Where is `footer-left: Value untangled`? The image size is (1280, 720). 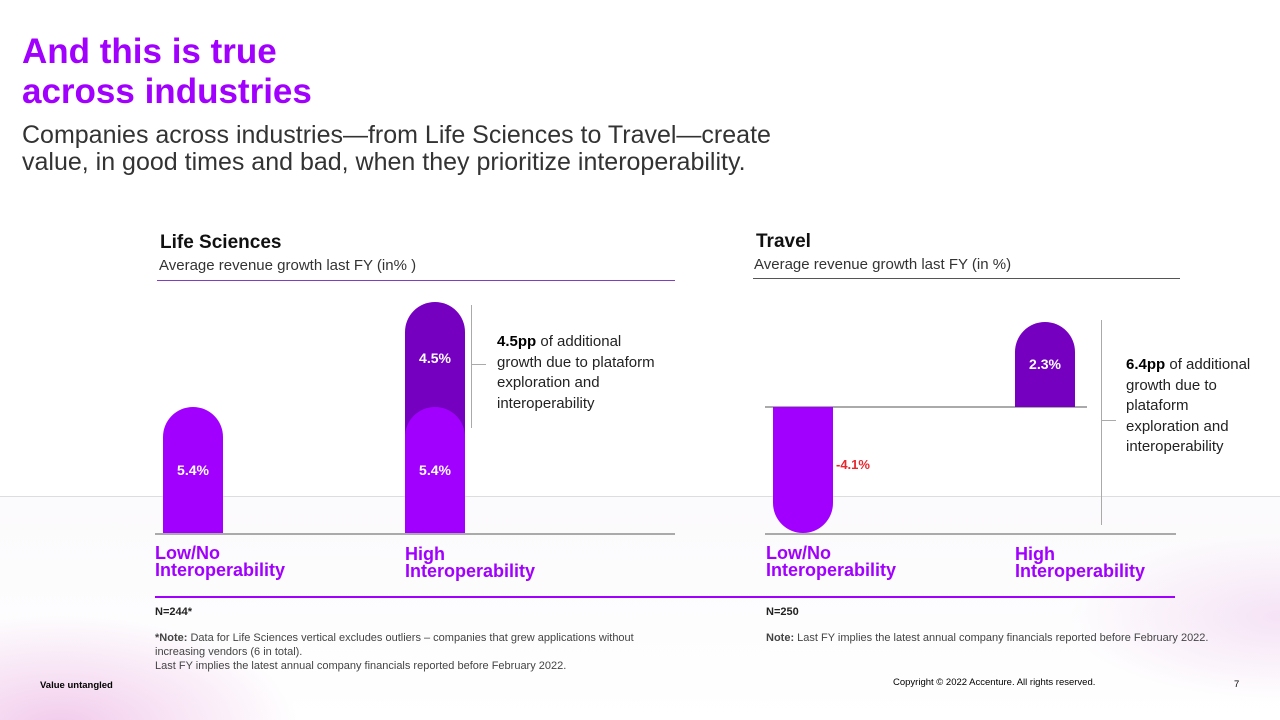
footer-left: Value untangled is located at coordinates (76, 685).